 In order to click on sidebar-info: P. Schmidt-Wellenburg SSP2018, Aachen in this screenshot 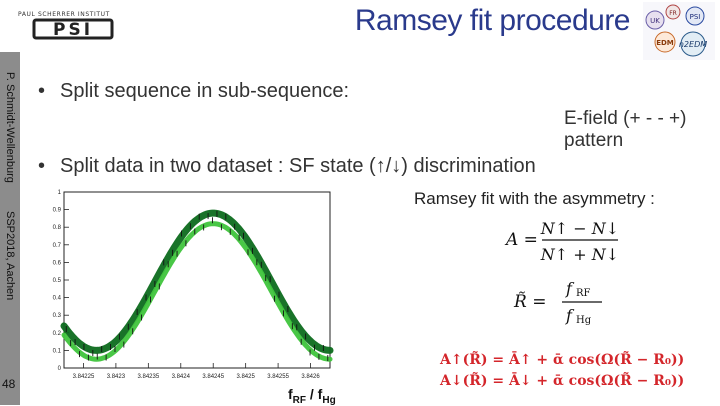, I will do `click(9, 186)`.